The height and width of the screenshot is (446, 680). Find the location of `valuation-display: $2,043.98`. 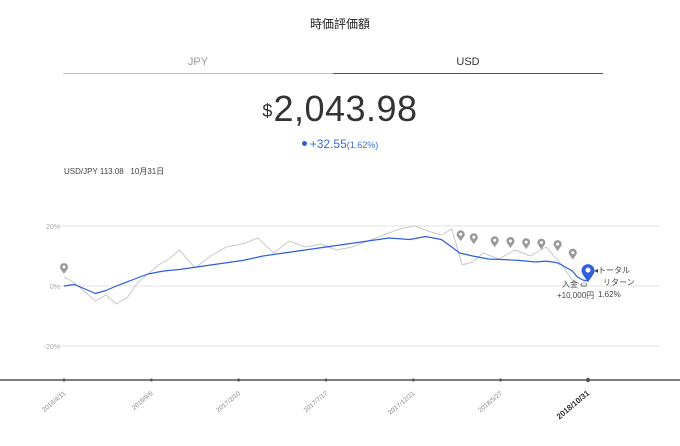

valuation-display: $2,043.98 is located at coordinates (340, 109).